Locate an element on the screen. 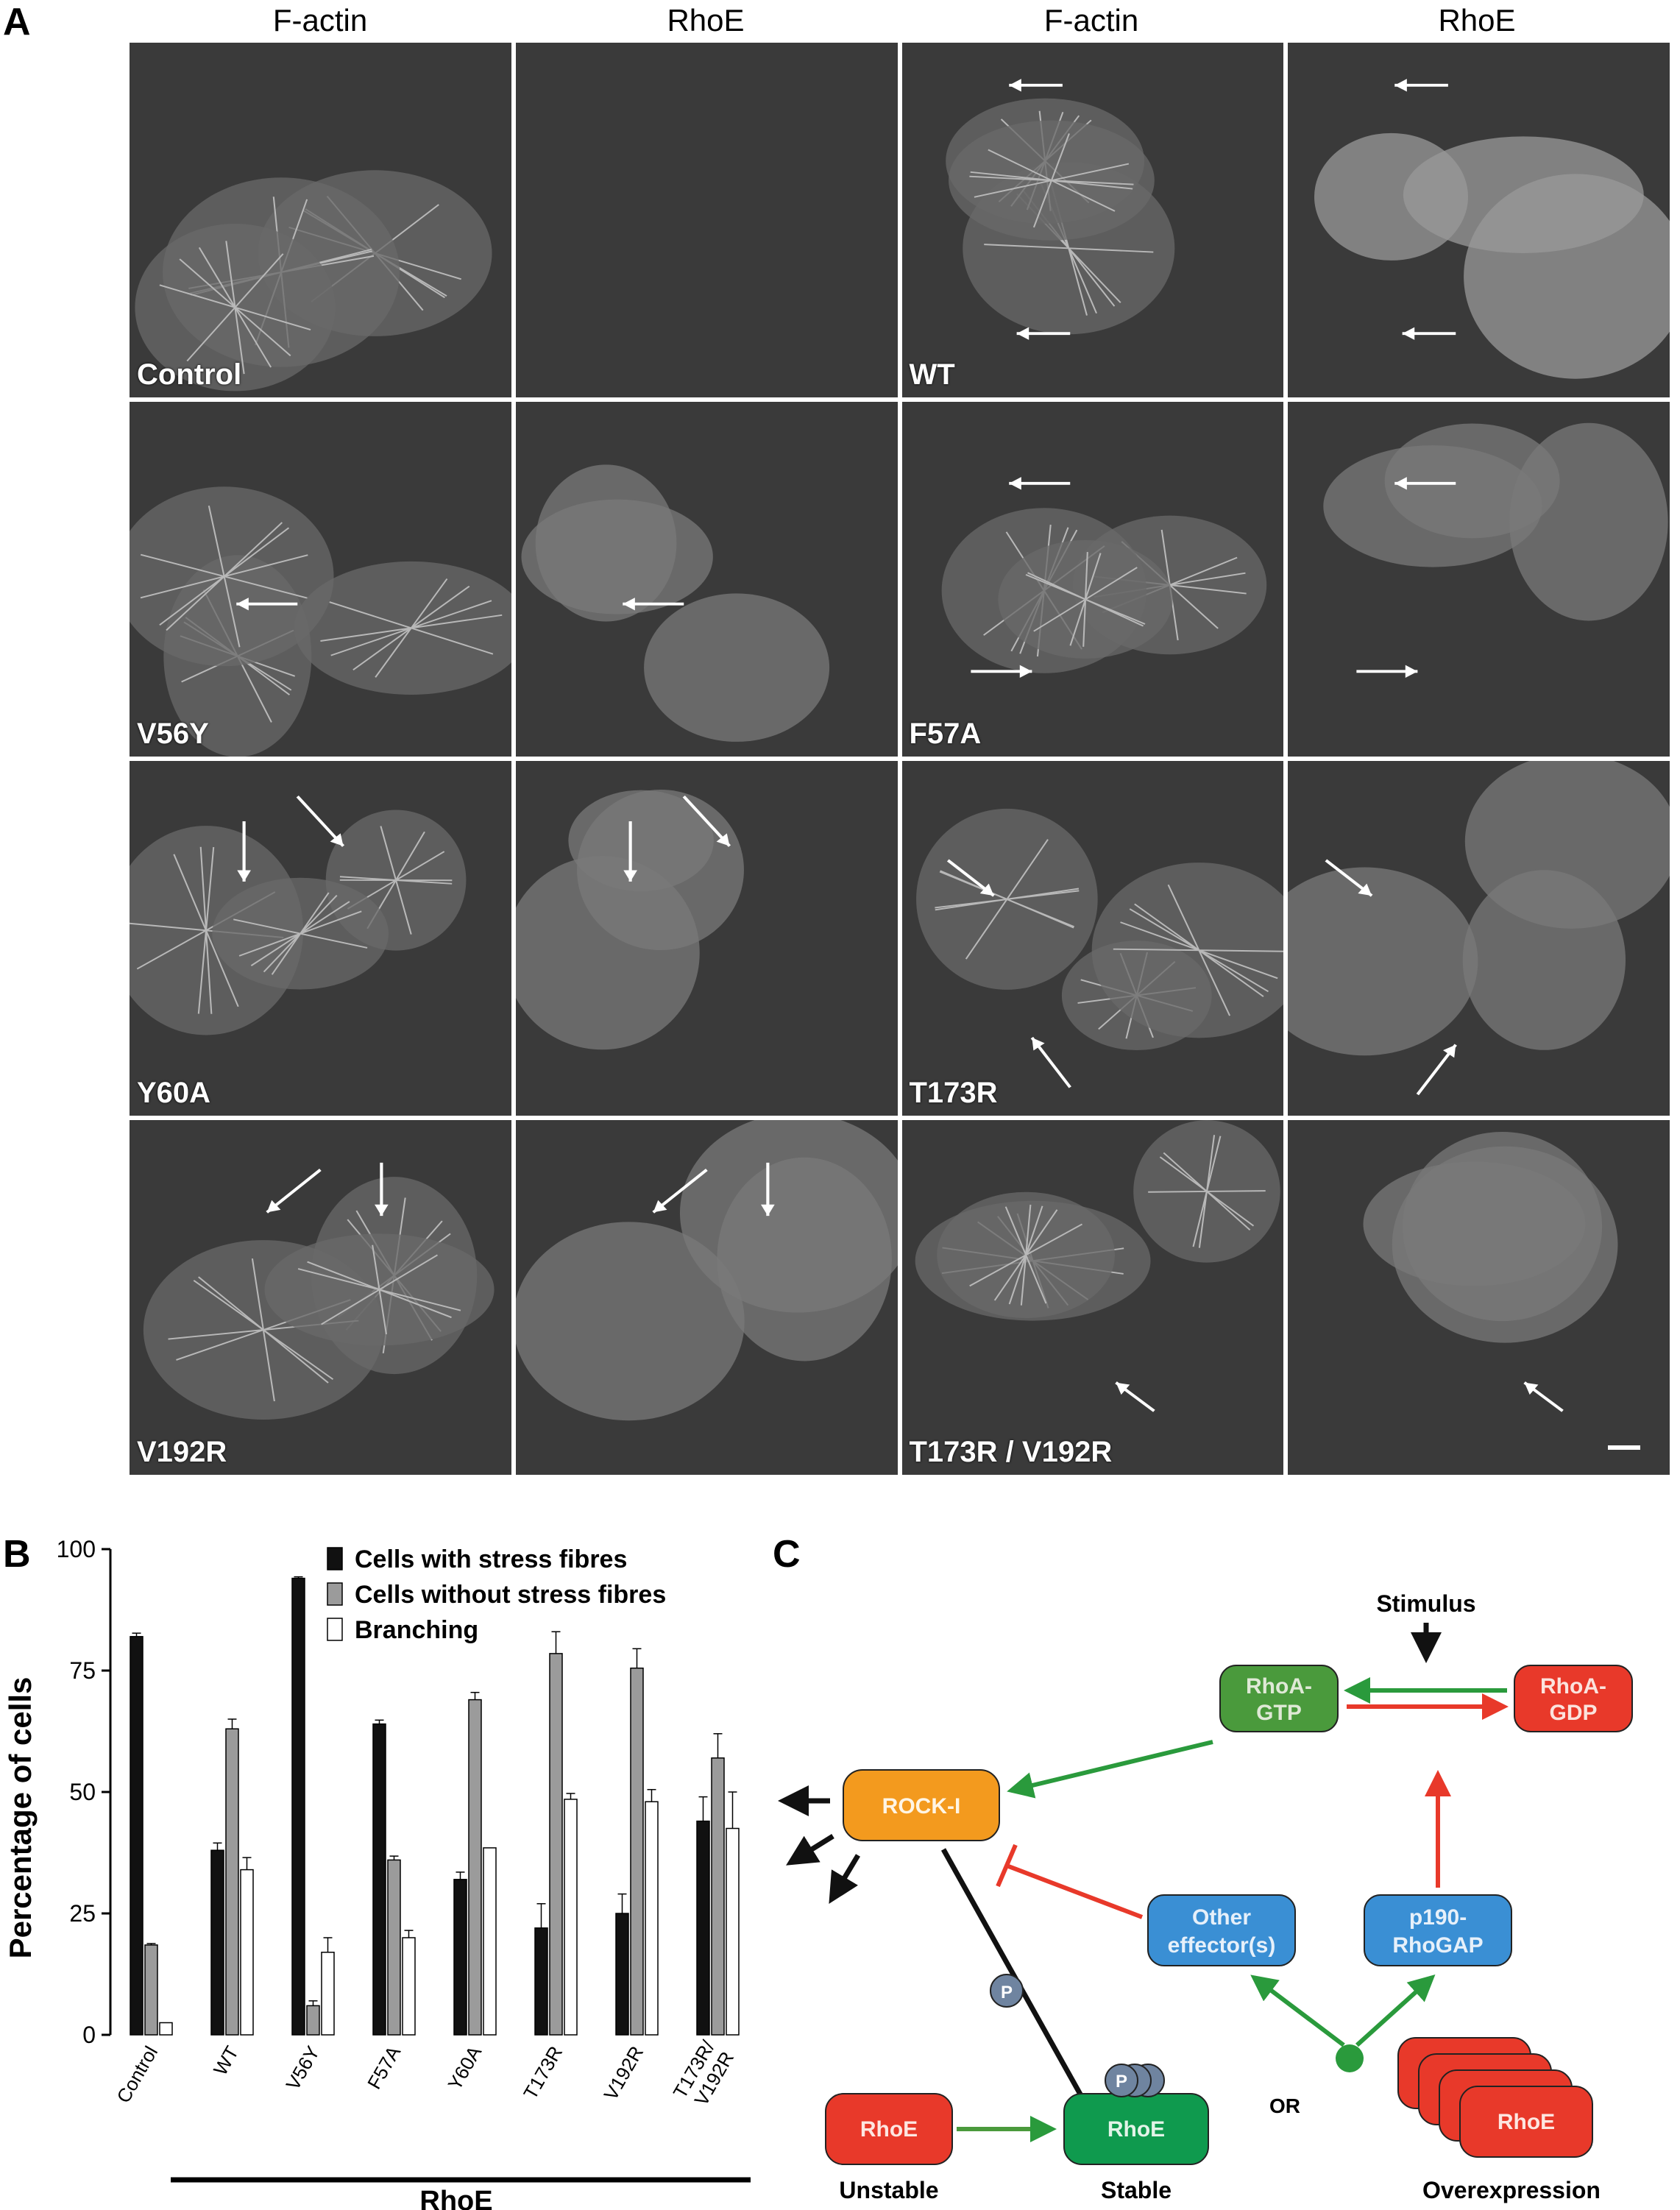 The width and height of the screenshot is (1680, 2210). rhoe-unstable-node is located at coordinates (889, 2129).